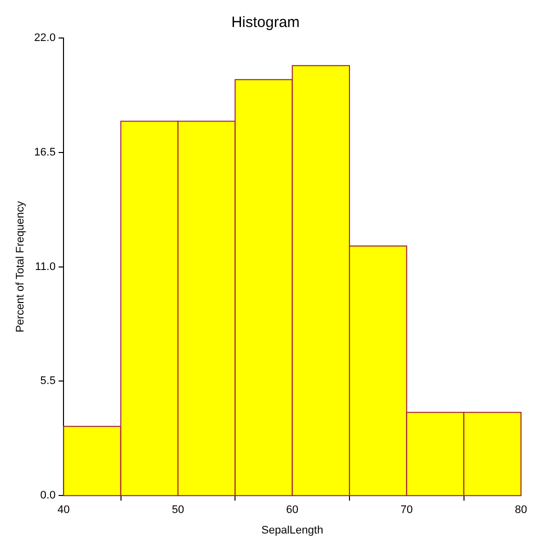  What do you see at coordinates (48, 496) in the screenshot?
I see `y-tick-label: 0.0` at bounding box center [48, 496].